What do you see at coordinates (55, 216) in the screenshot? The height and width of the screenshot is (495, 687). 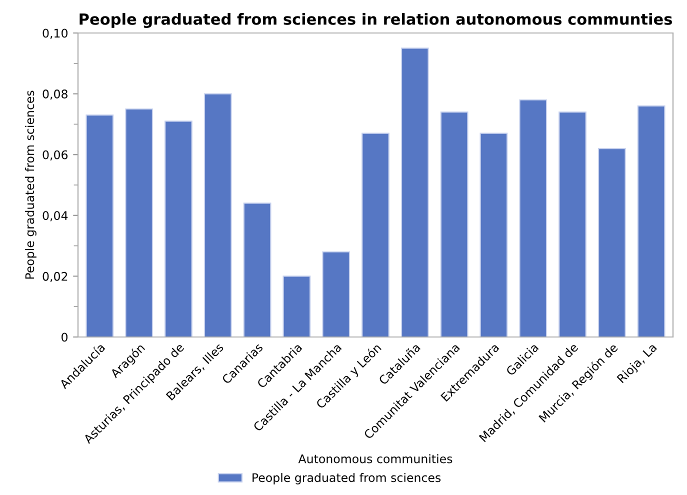 I see `y-tick-label: 0,04` at bounding box center [55, 216].